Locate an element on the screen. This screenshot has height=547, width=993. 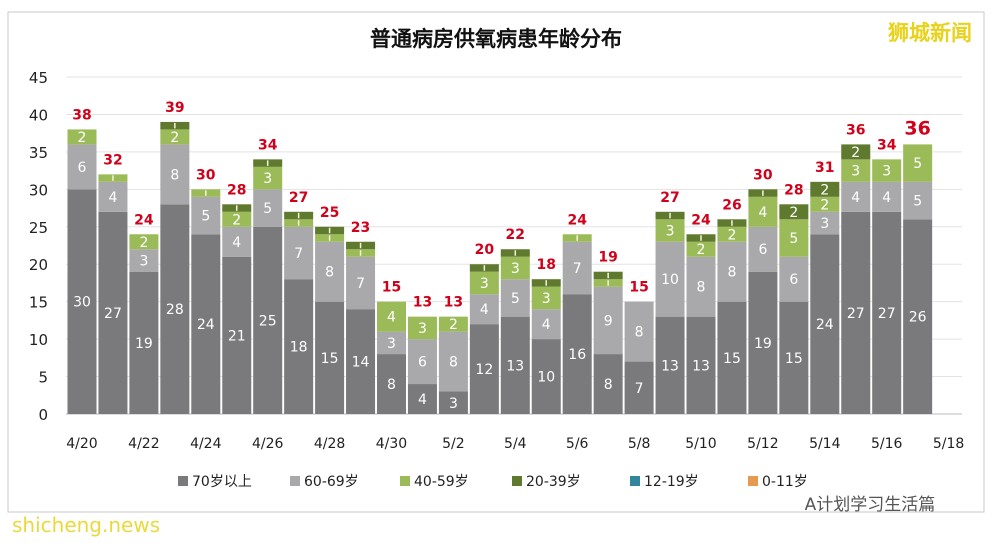
total-label: 38 is located at coordinates (81, 115).